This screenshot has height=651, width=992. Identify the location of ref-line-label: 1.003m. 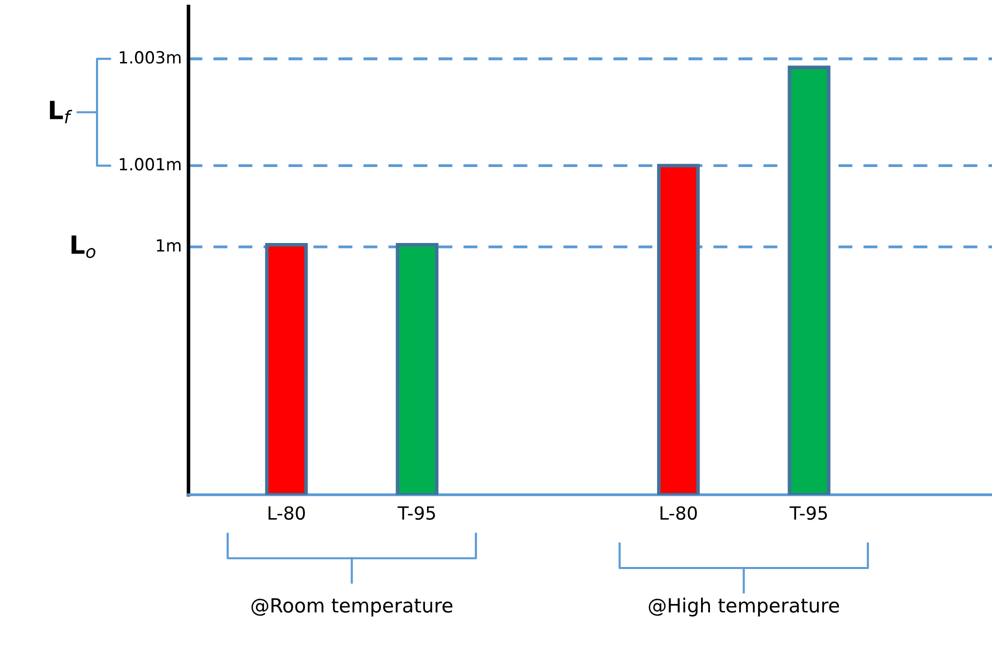
(150, 57).